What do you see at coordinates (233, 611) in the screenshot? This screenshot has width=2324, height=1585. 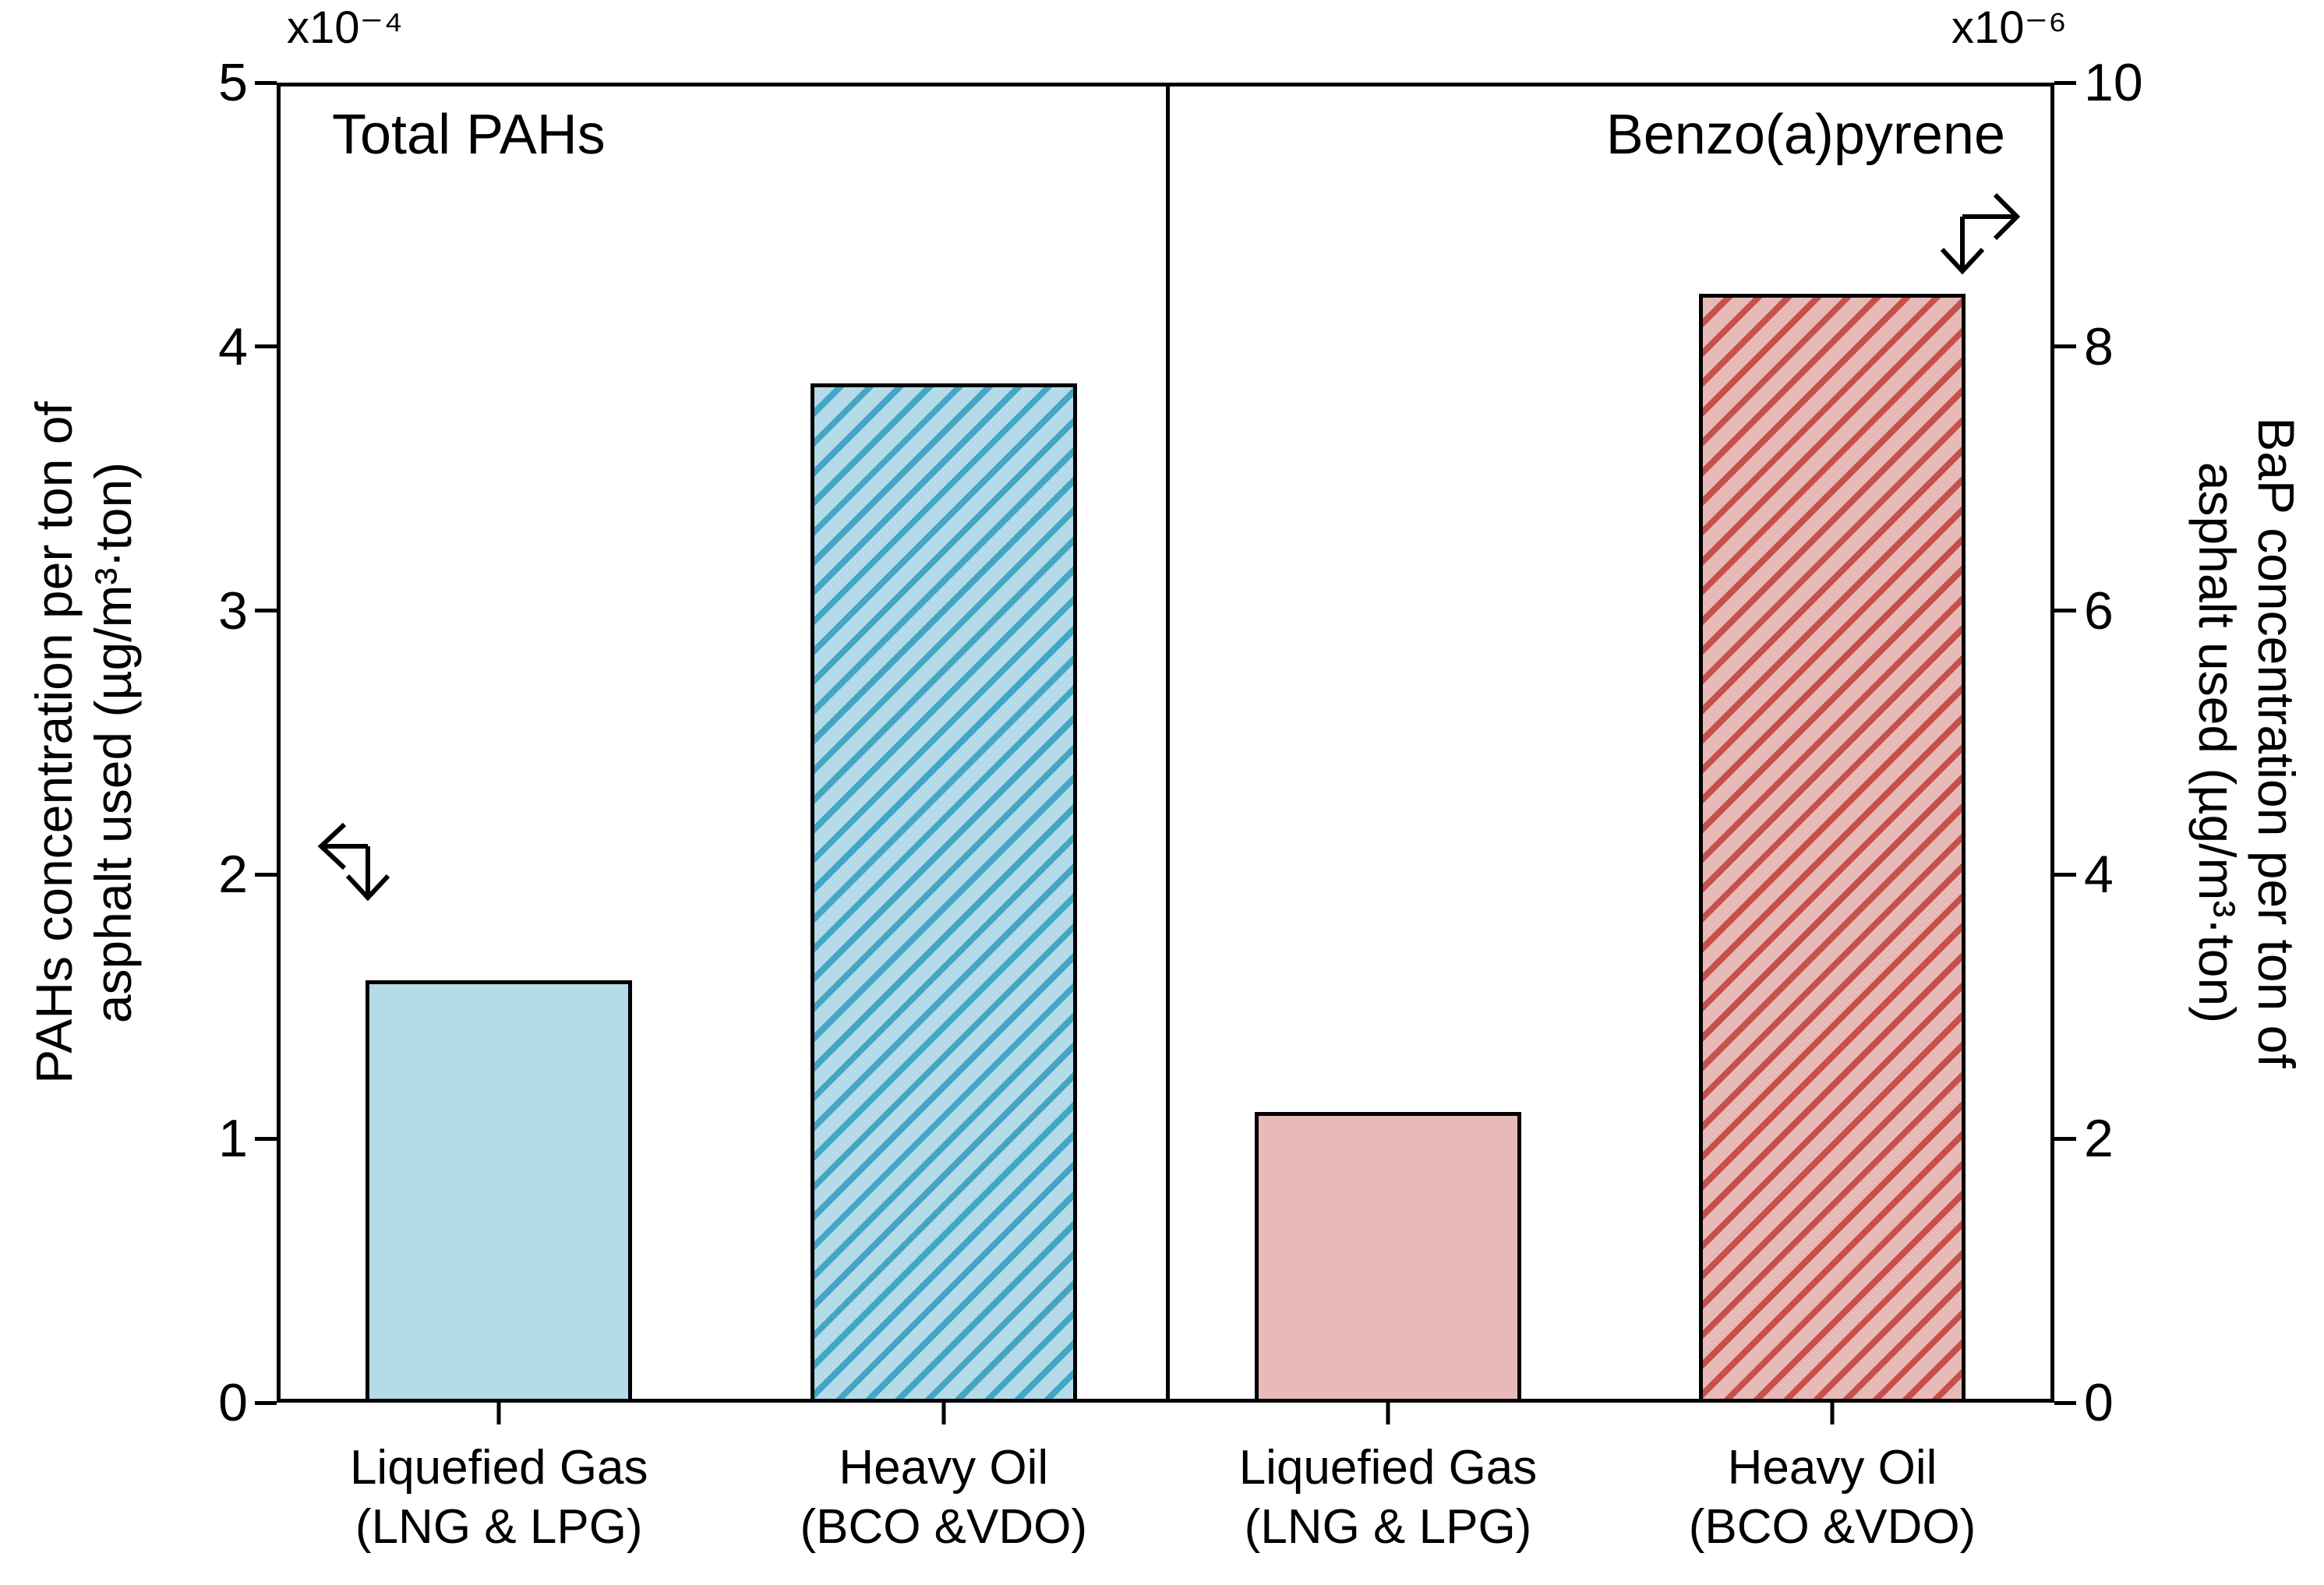 I see `left-axis-tick-label: 3` at bounding box center [233, 611].